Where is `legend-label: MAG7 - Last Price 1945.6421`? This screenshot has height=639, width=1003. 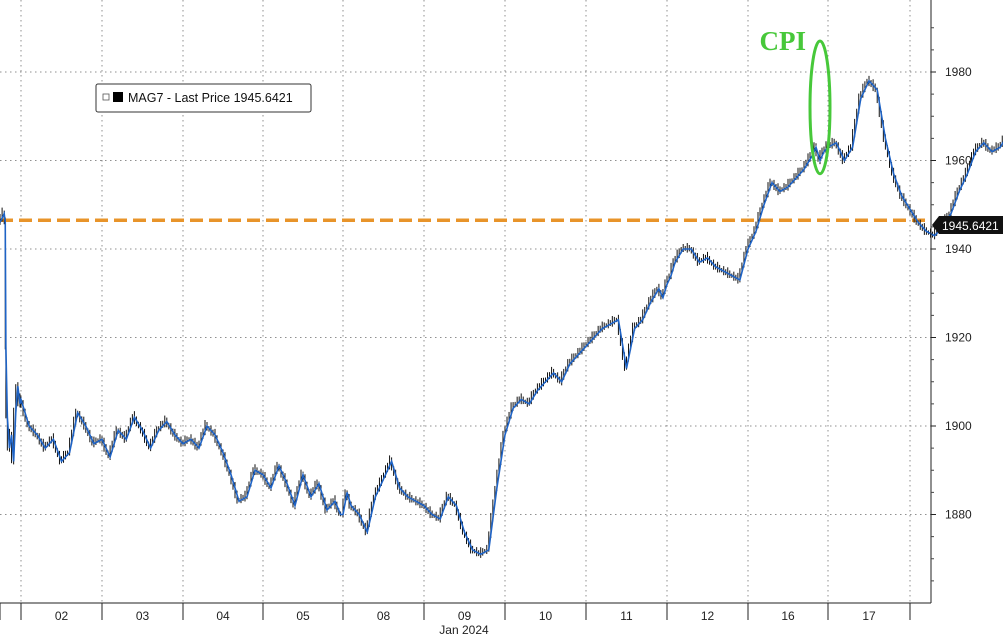 legend-label: MAG7 - Last Price 1945.6421 is located at coordinates (210, 98).